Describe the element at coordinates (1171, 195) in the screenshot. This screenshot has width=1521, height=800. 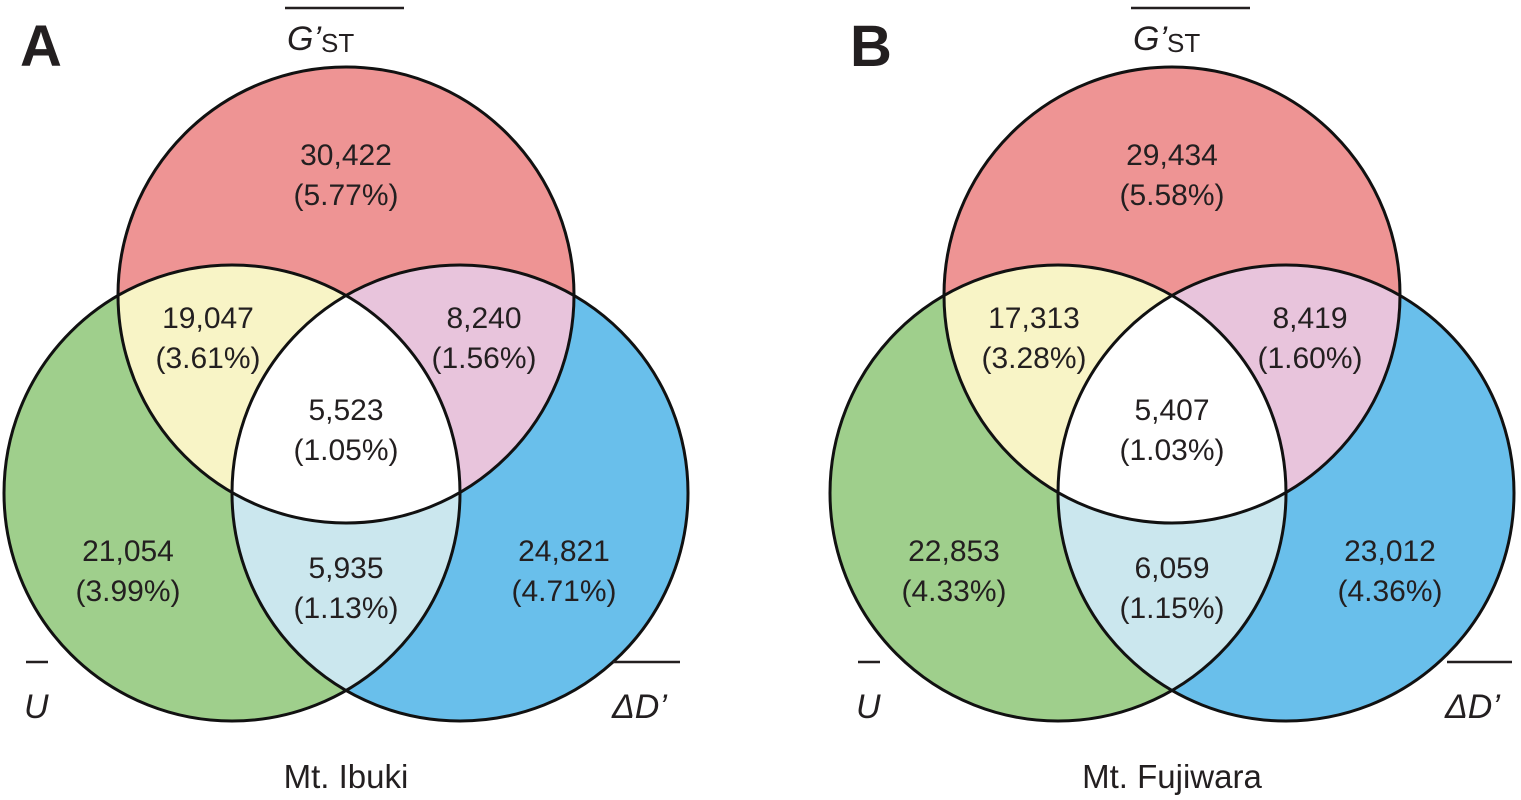
I see `region-g-only-pct: (5.58%)` at that location.